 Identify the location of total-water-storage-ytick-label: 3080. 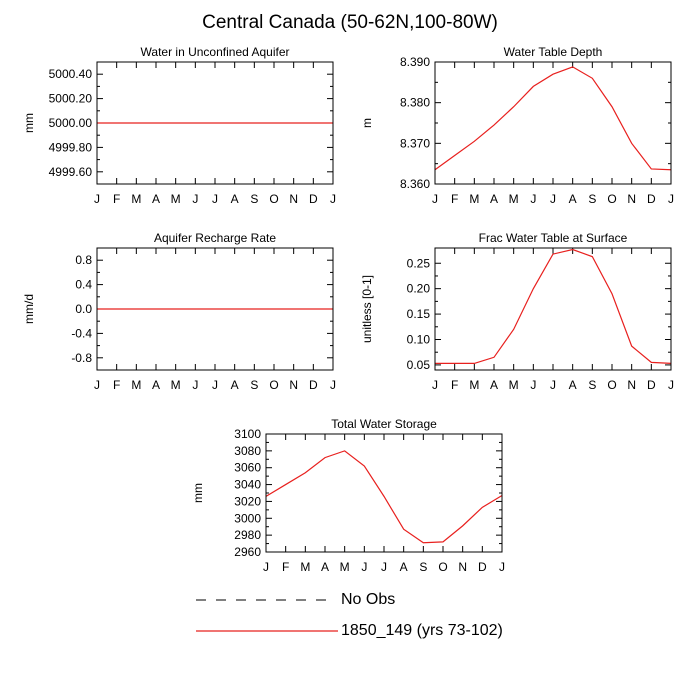
(247, 451).